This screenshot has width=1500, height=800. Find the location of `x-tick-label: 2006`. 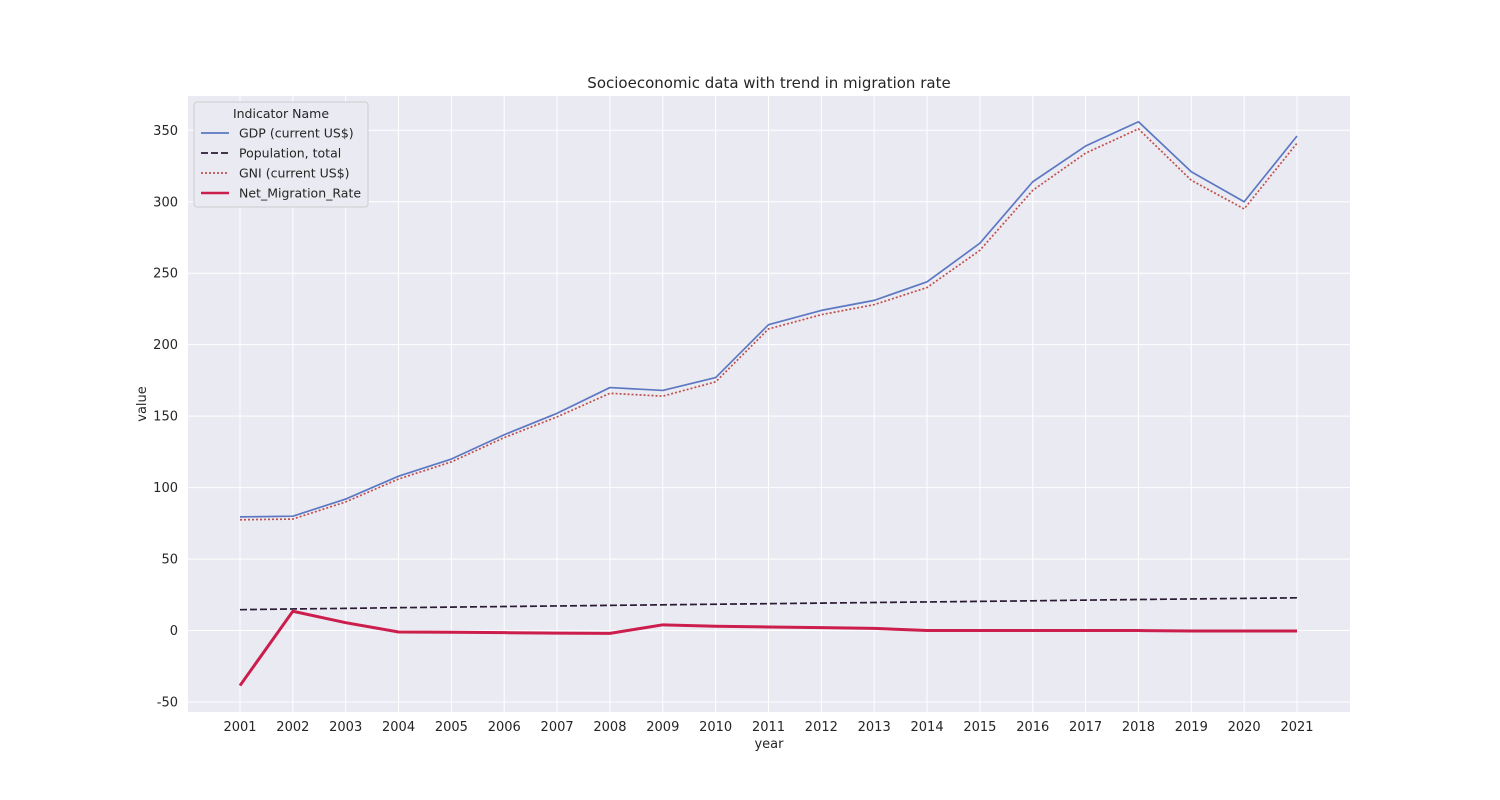

x-tick-label: 2006 is located at coordinates (504, 727).